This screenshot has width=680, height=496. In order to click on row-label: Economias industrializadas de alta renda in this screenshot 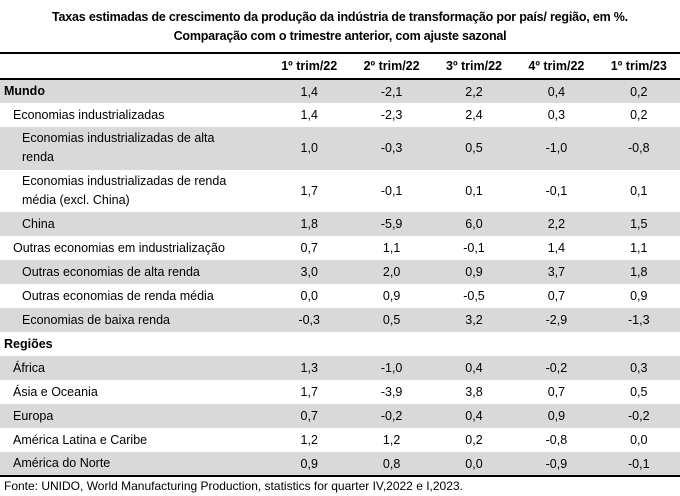, I will do `click(134, 148)`.